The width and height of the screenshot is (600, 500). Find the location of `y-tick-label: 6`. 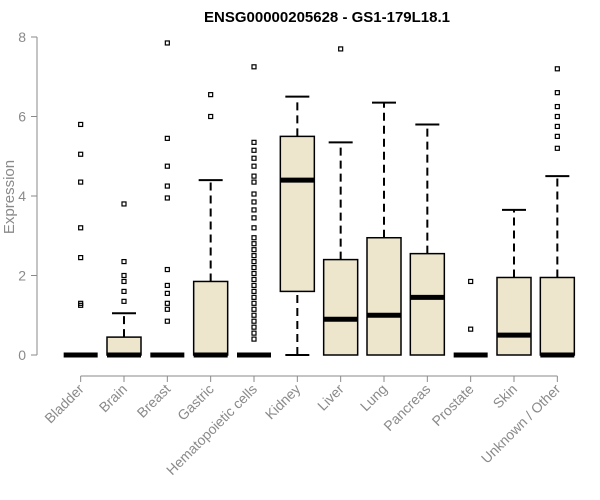

y-tick-label: 6 is located at coordinates (22, 117).